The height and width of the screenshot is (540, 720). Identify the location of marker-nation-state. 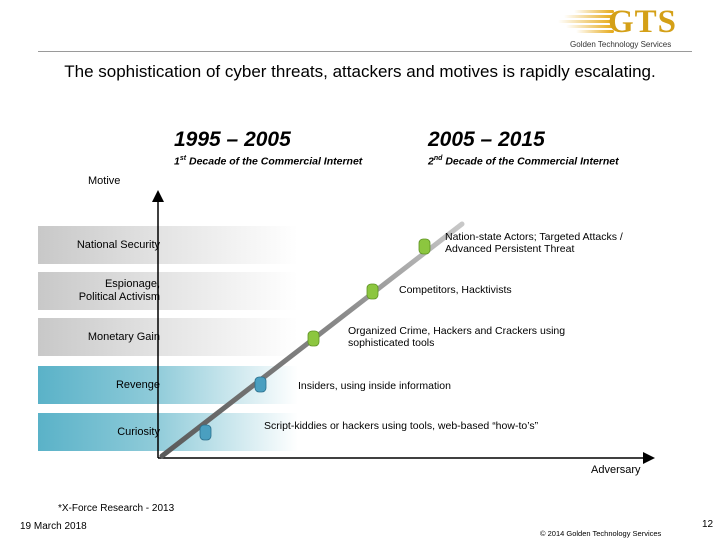
(424, 246).